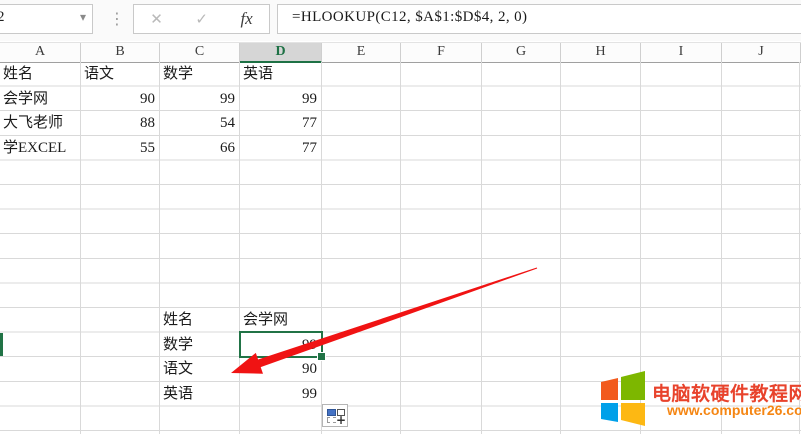 The width and height of the screenshot is (801, 434). I want to click on cell-B1: 语文, so click(99, 74).